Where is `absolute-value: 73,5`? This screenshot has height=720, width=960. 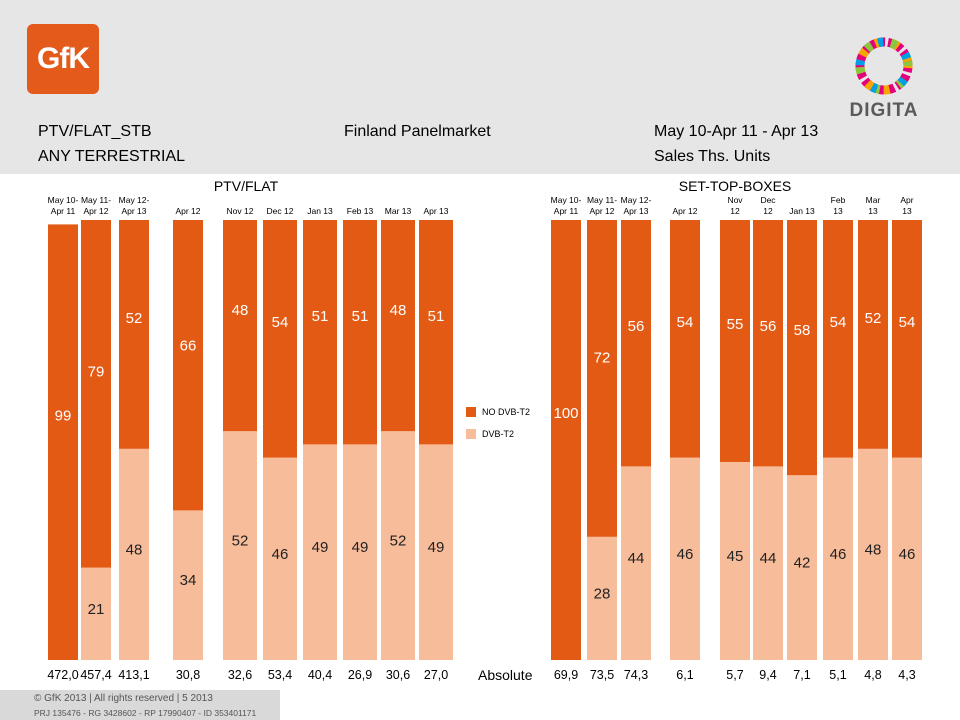
absolute-value: 73,5 is located at coordinates (602, 675).